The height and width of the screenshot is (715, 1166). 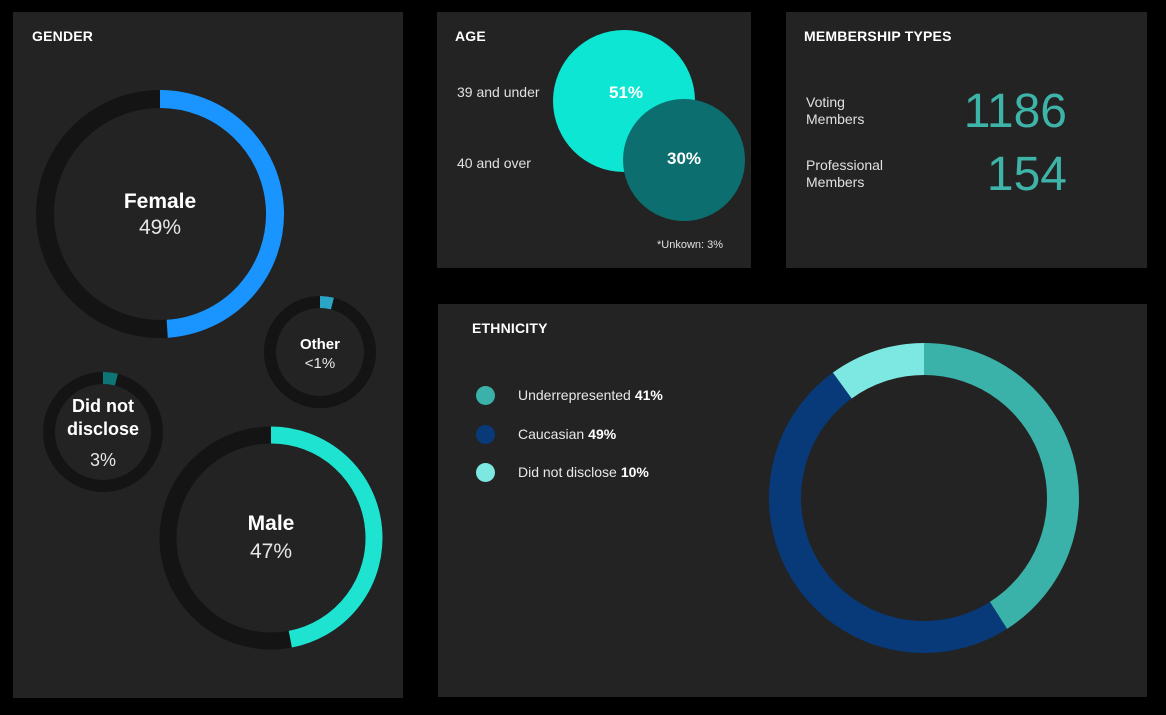 I want to click on gender-title: GENDER, so click(x=63, y=36).